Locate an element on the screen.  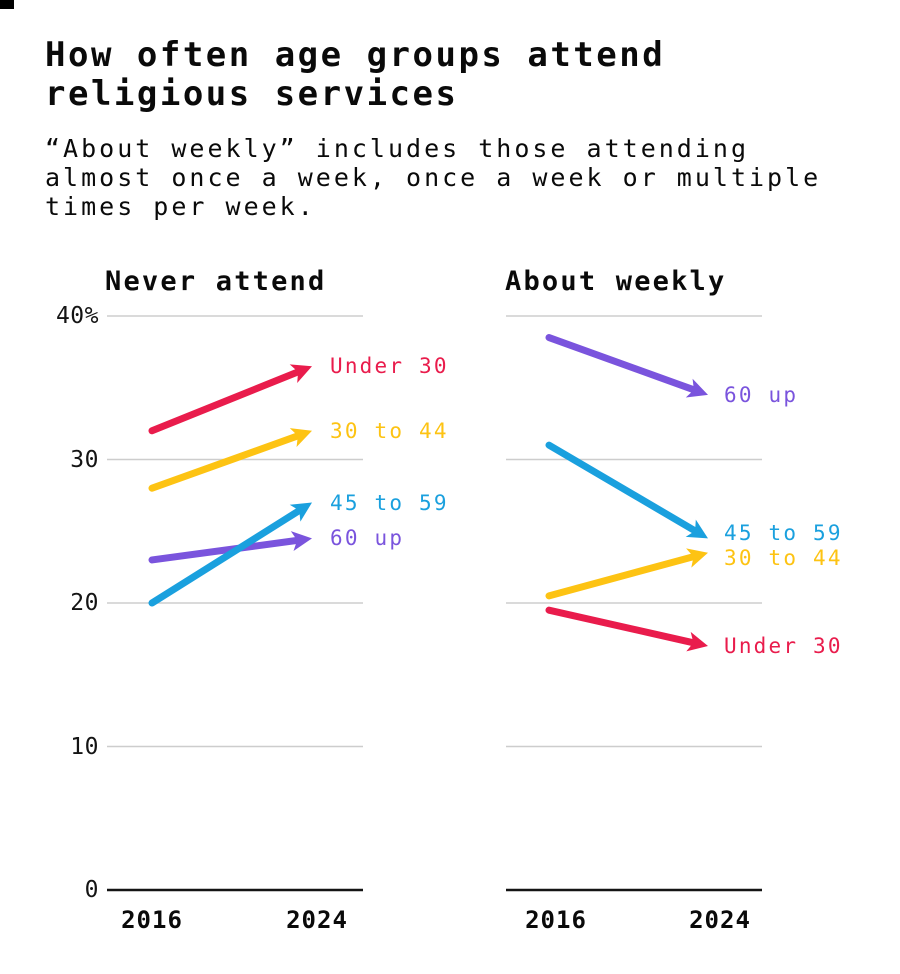
y-tick-0: 0 is located at coordinates (91, 890).